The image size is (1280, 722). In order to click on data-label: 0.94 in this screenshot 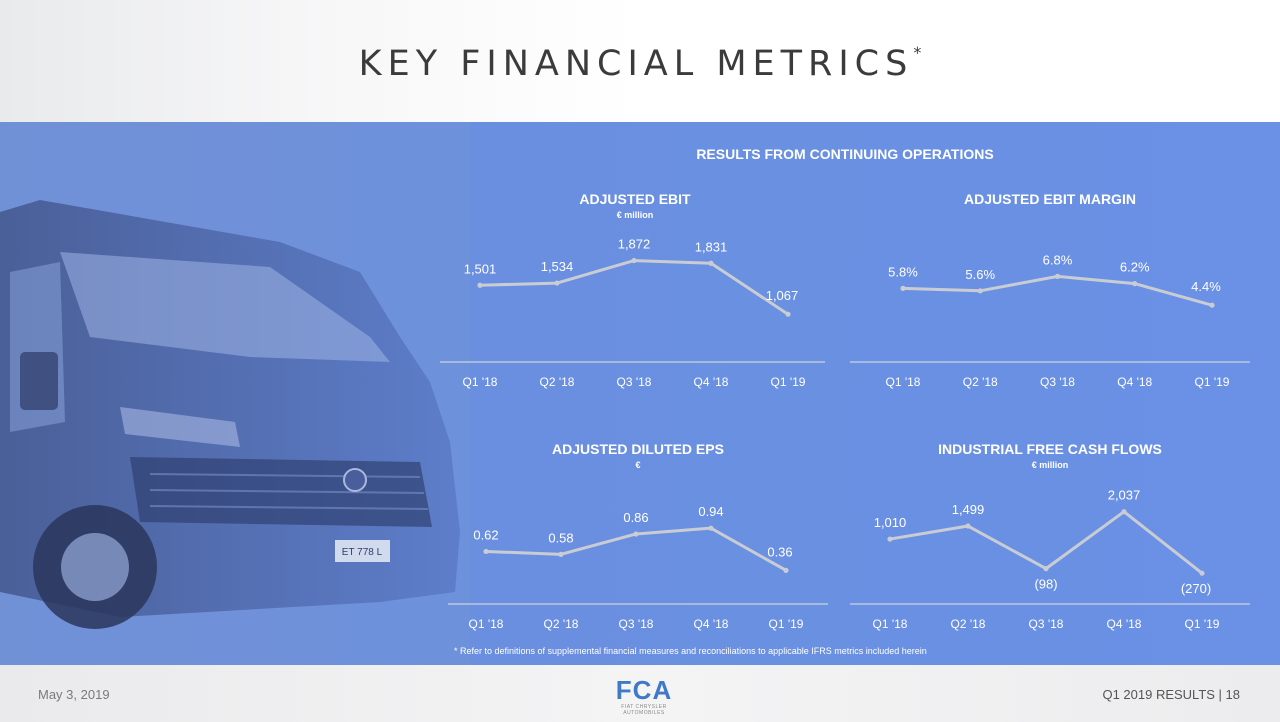, I will do `click(710, 511)`.